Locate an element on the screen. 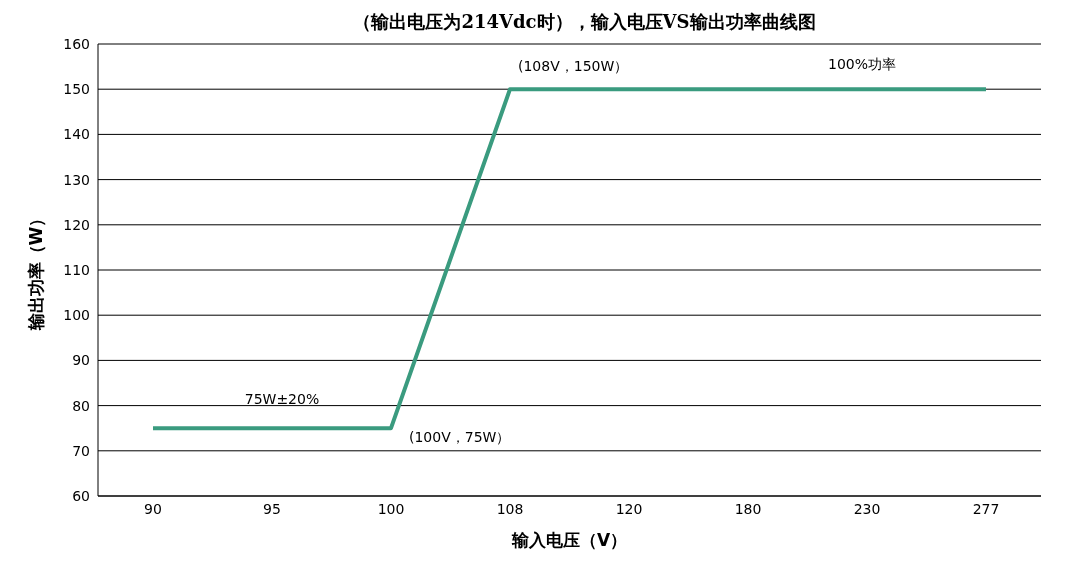  x-tick-label: 100 is located at coordinates (391, 508).